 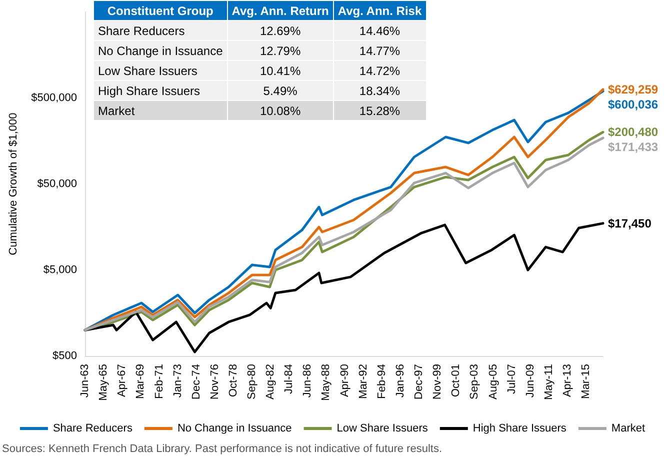 I want to click on x-tick-label: May-11, so click(x=548, y=382).